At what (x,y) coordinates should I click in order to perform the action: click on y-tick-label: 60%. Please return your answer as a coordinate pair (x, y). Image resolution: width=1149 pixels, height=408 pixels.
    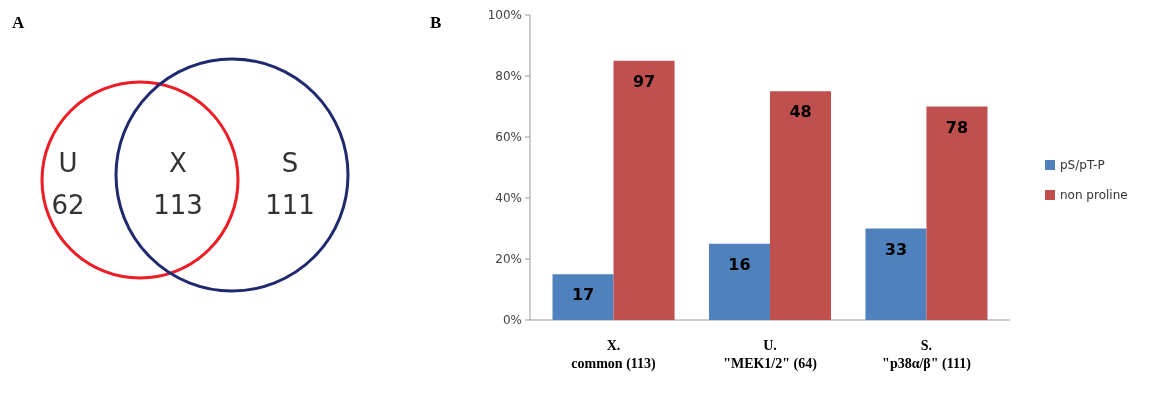
    Looking at the image, I should click on (508, 137).